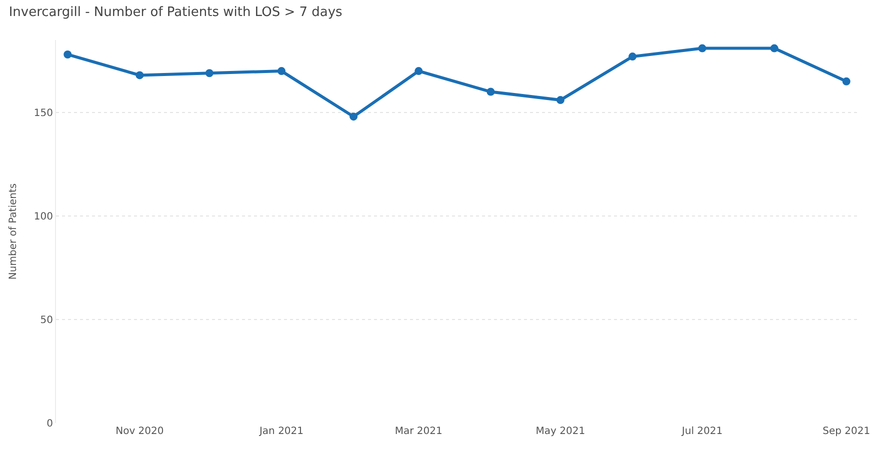 The width and height of the screenshot is (882, 455). I want to click on x-tick-label: Nov 2020, so click(140, 431).